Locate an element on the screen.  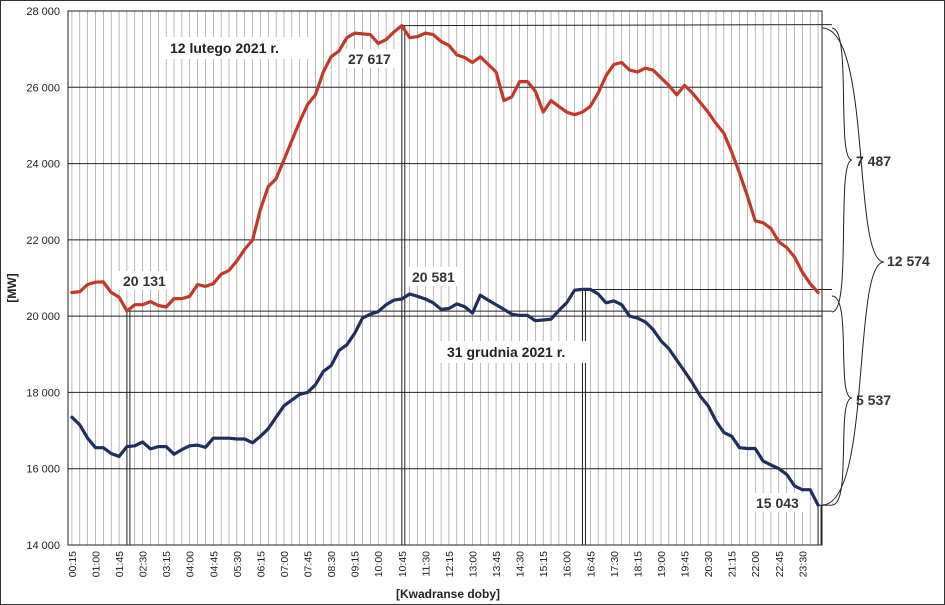
x-tick-label: 20:30 is located at coordinates (709, 564).